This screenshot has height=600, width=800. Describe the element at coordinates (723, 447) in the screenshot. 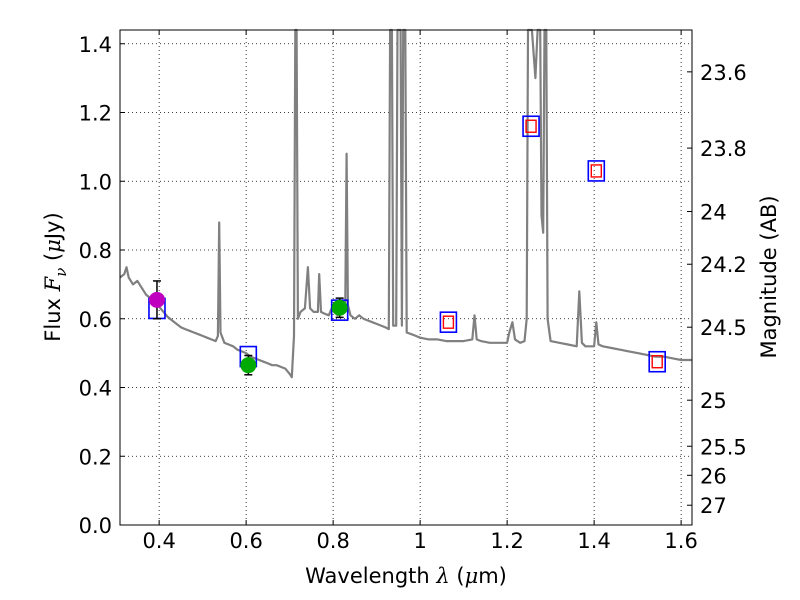

I see `magnitude-tick-label: 25.5` at that location.